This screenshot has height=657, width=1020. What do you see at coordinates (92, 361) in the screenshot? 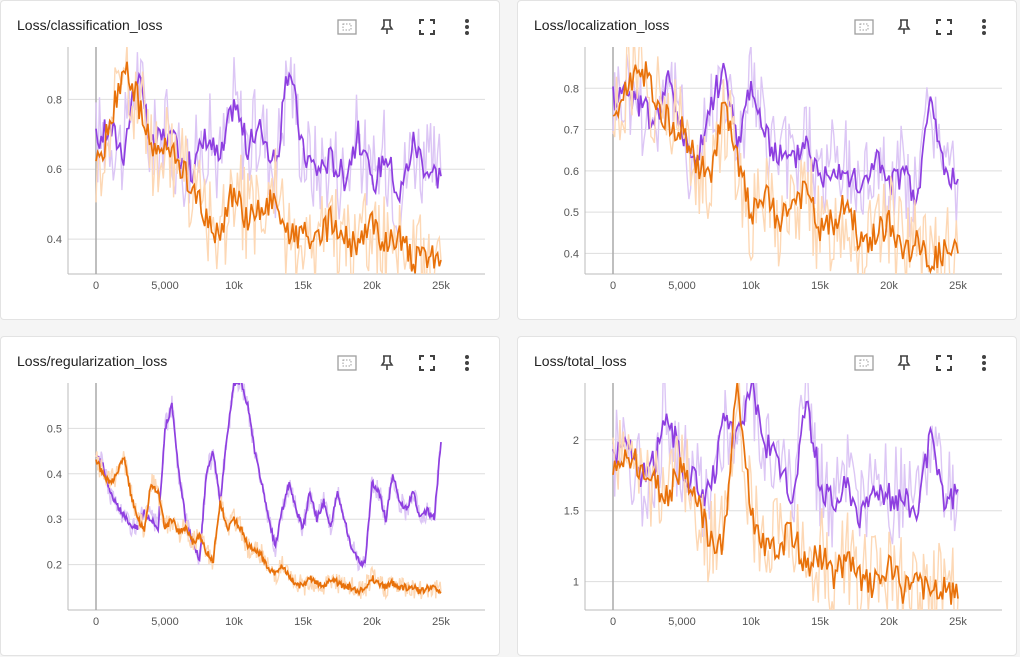
I see `chart-title: Loss/regularization_loss` at bounding box center [92, 361].